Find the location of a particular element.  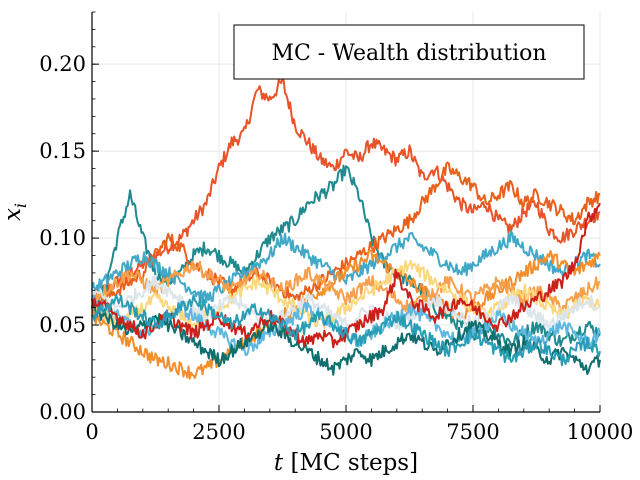

chart-title: MC - Wealth distribution is located at coordinates (408, 53).